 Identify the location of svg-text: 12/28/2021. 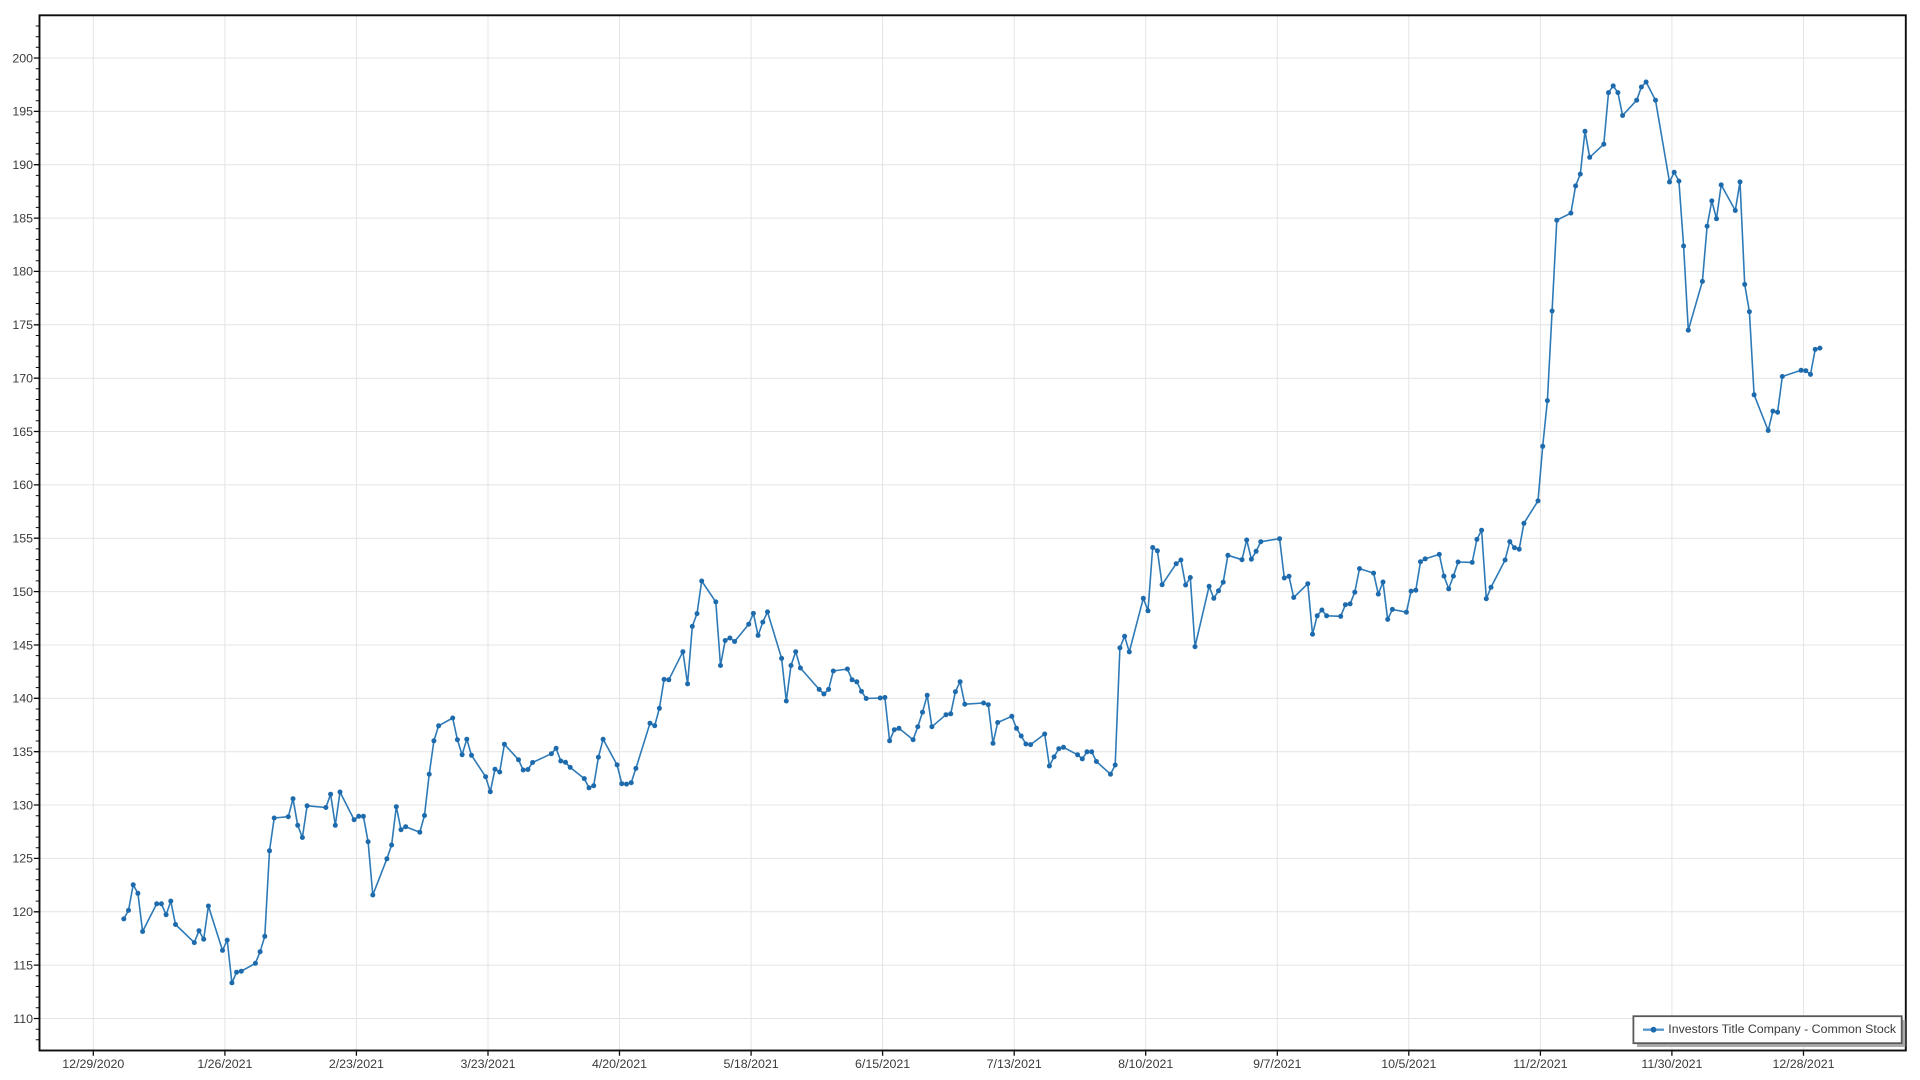
(1803, 1064).